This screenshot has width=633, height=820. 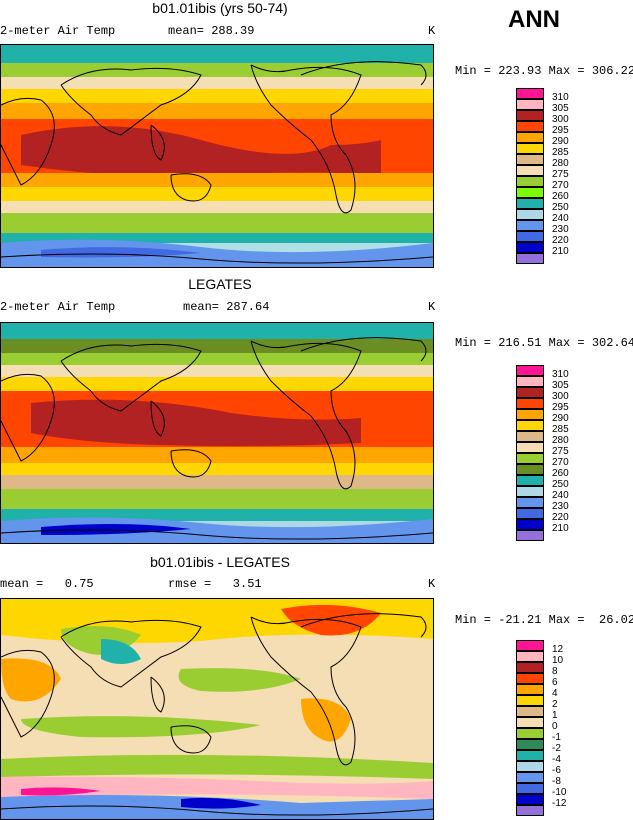 What do you see at coordinates (560, 385) in the screenshot?
I see `panel-2-legend-label: 305` at bounding box center [560, 385].